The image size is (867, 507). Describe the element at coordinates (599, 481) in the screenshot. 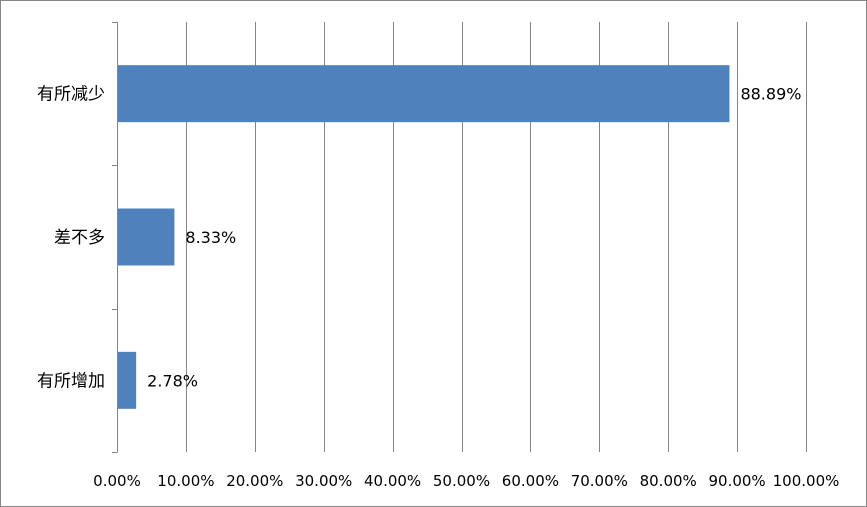

I see `x-tick-label: 70.00%` at that location.